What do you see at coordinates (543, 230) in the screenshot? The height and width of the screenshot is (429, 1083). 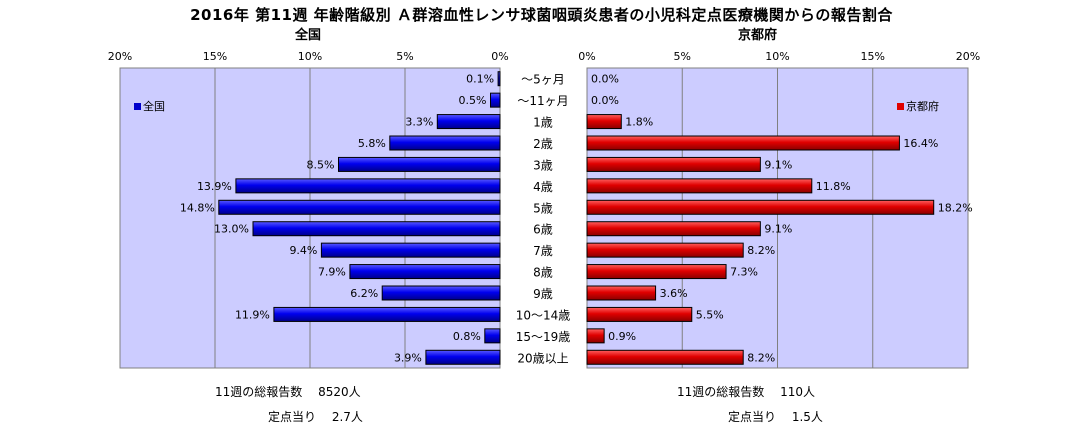 I see `category-label: 6歳` at bounding box center [543, 230].